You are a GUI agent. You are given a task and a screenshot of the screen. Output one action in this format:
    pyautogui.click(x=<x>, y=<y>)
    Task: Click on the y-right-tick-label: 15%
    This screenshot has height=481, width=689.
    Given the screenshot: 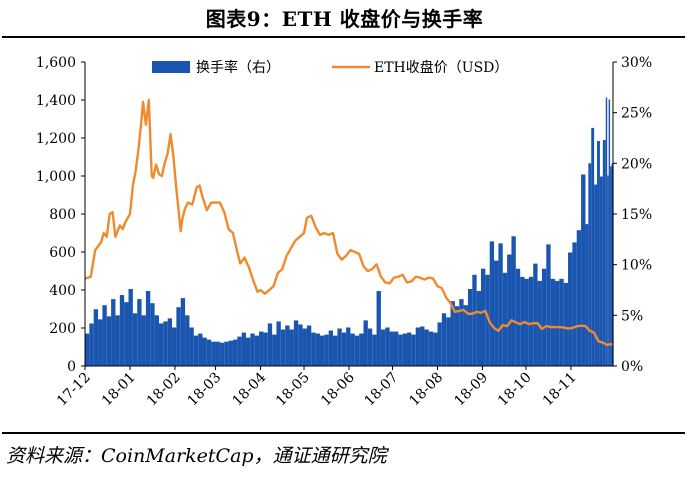 What is the action you would take?
    pyautogui.click(x=636, y=215)
    